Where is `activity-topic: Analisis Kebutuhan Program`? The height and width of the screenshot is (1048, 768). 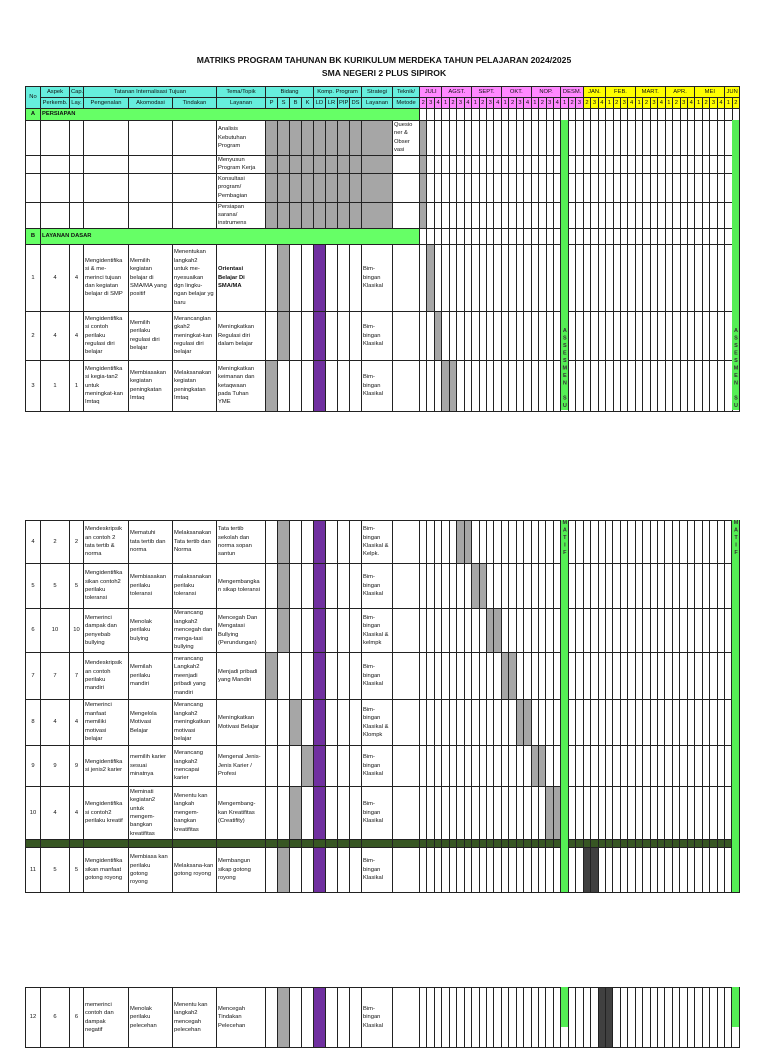
activity-topic: Analisis Kebutuhan Program is located at coordinates (241, 138).